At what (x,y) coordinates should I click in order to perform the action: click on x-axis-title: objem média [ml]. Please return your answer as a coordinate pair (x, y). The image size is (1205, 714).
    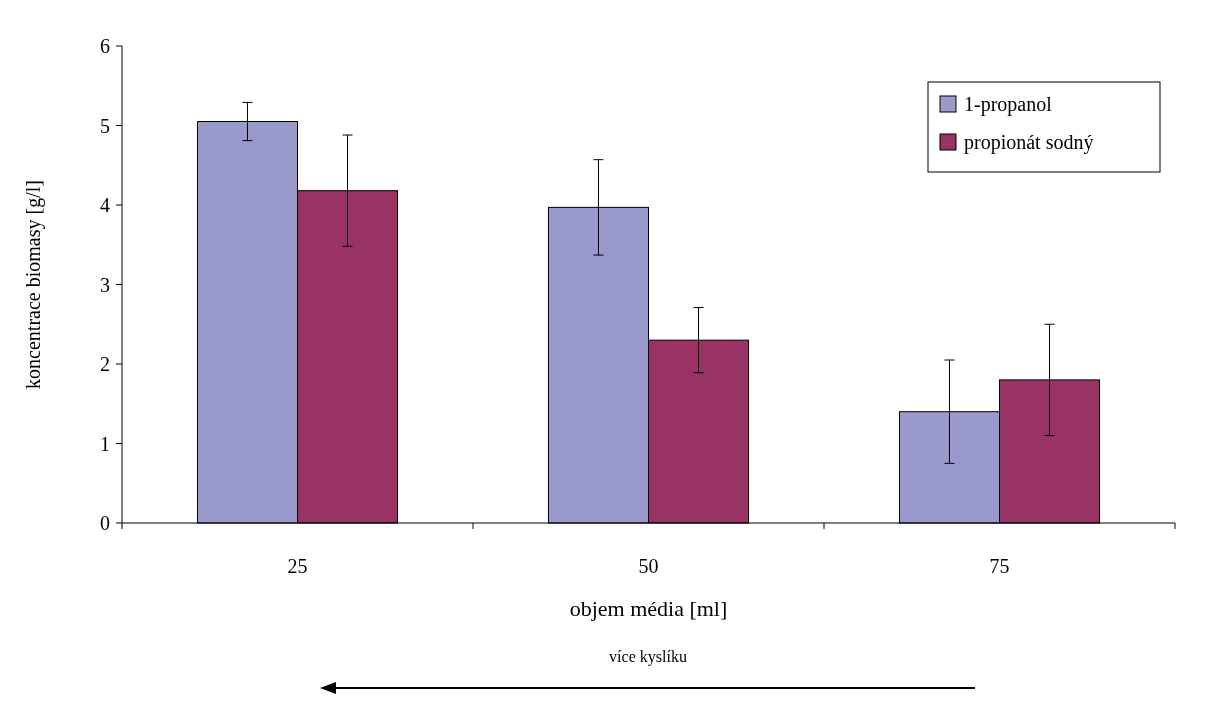
    Looking at the image, I should click on (648, 608).